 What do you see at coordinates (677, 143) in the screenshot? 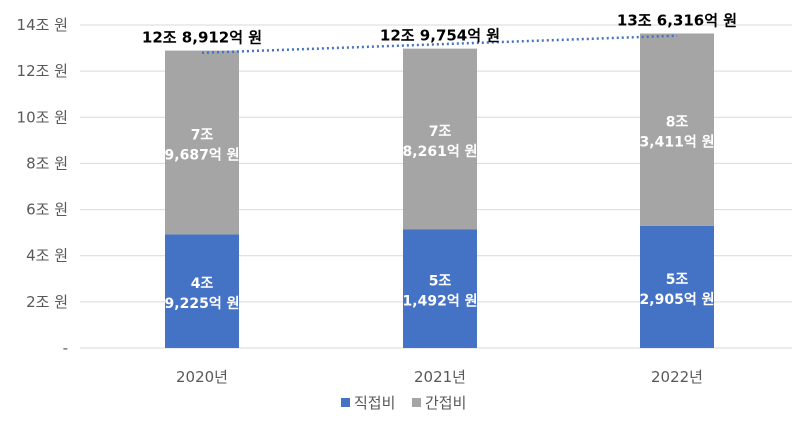
I see `segment-value-label: 3,411억 원` at bounding box center [677, 143].